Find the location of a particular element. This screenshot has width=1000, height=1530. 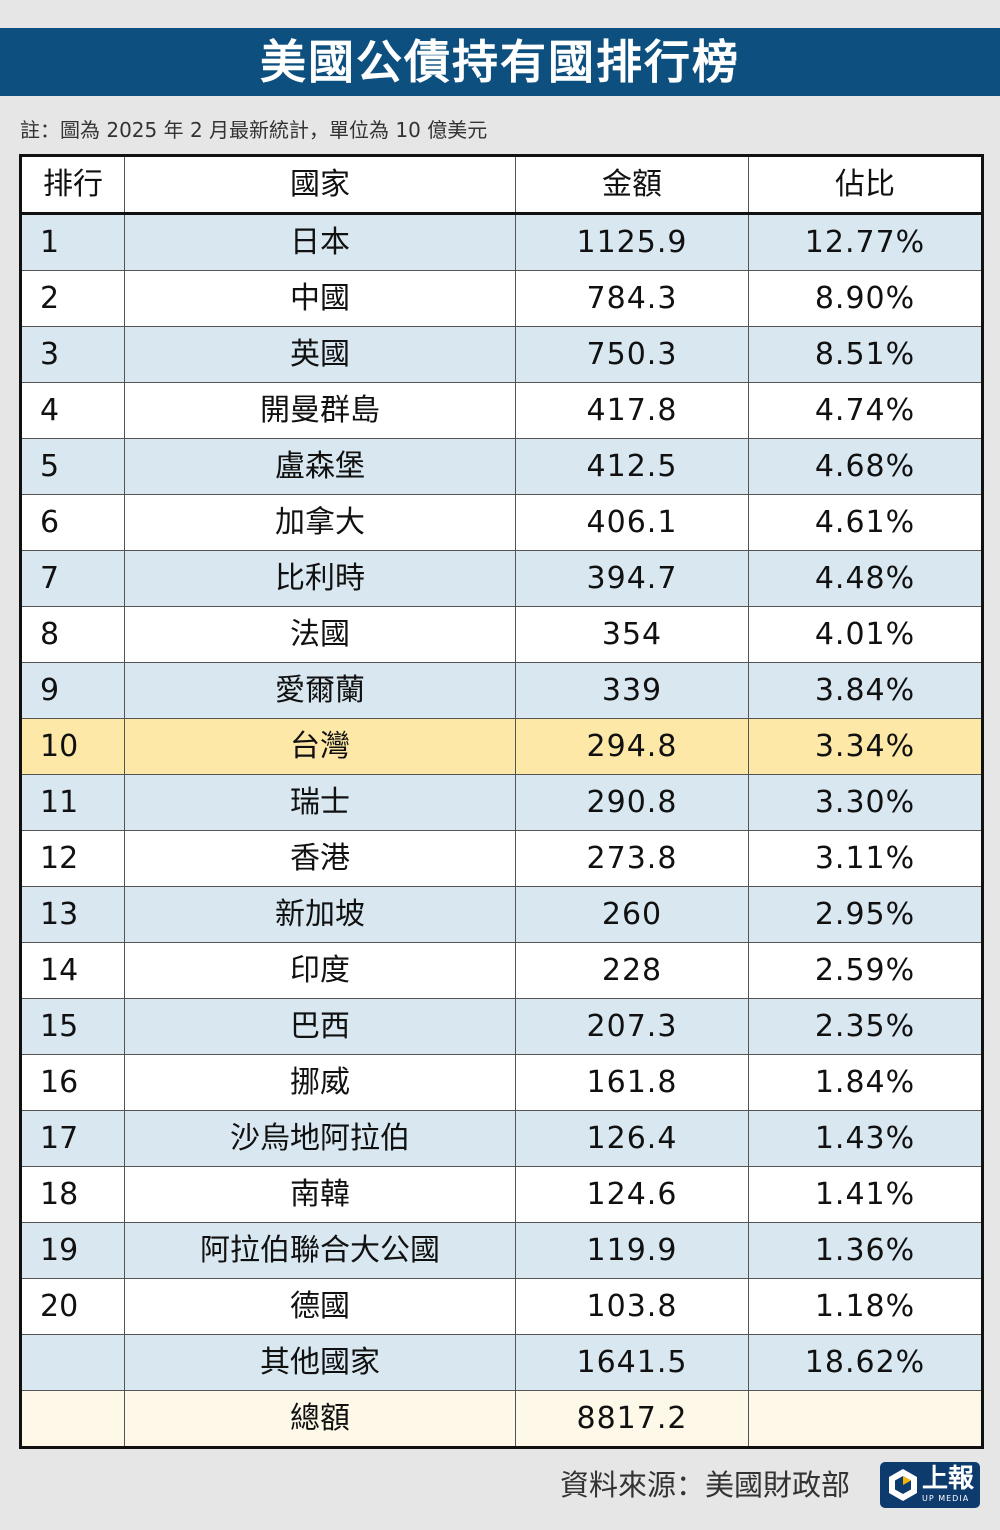

table-row: 13 新加坡 260 2.95% is located at coordinates (501, 914).